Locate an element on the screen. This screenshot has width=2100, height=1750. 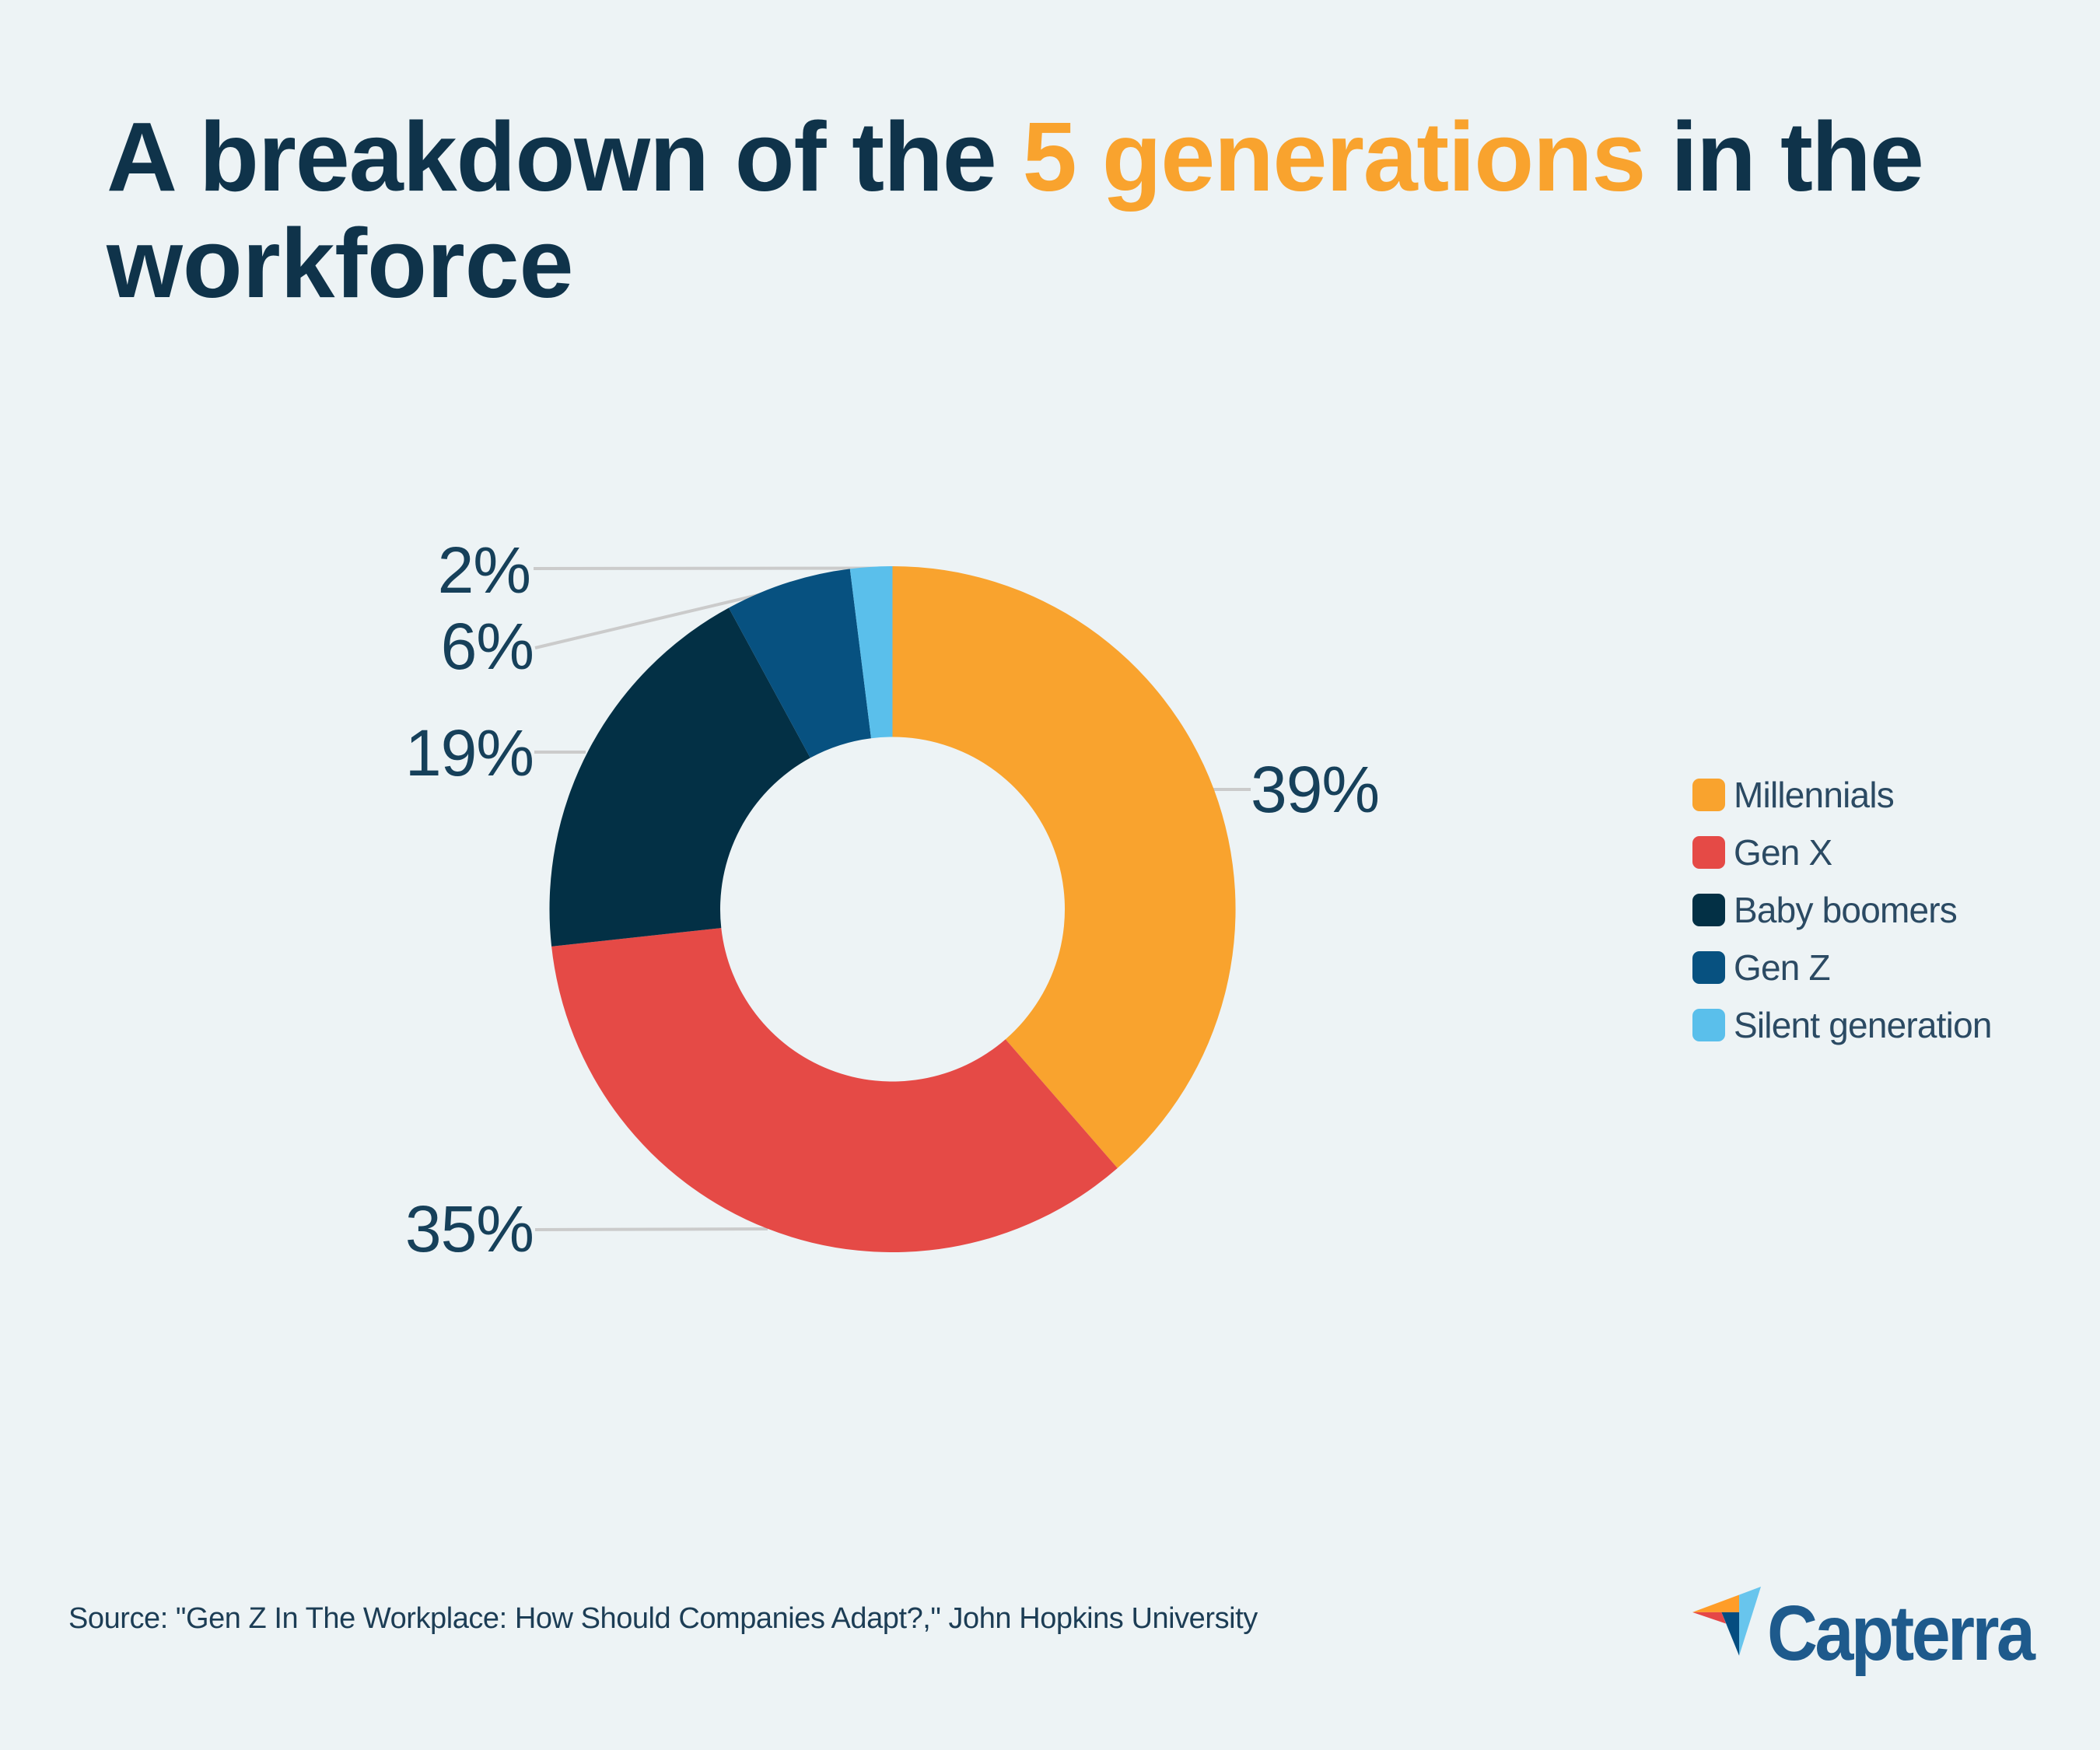
svg-text: Capterra is located at coordinates (1902, 1634).